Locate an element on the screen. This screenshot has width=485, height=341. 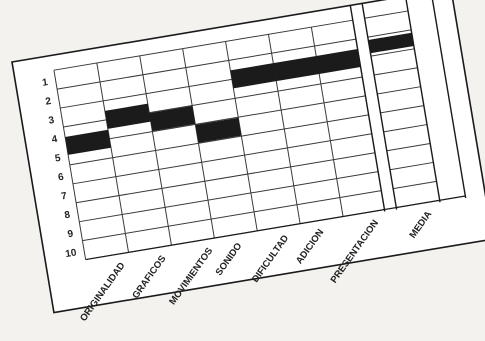
y-tick-label: 3 is located at coordinates (52, 121).